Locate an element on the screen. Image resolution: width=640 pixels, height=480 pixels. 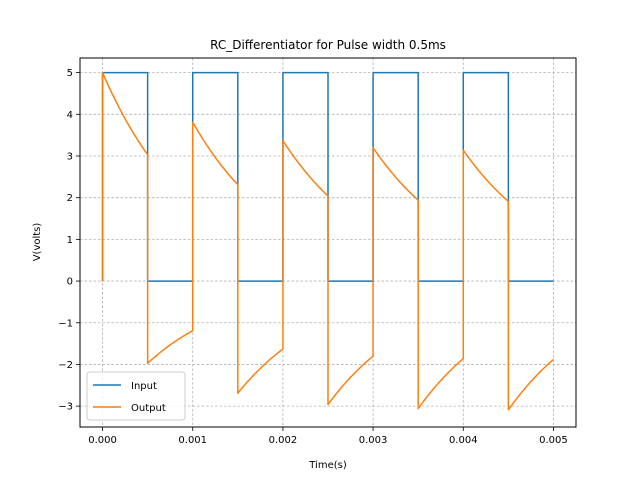
x-axis-label: Time(s) is located at coordinates (327, 465).